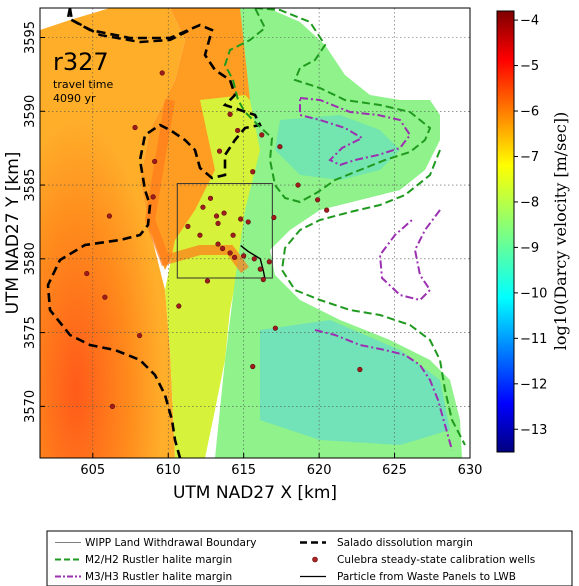 The height and width of the screenshot is (586, 579). I want to click on velocity-field-transition, so click(217, 276).